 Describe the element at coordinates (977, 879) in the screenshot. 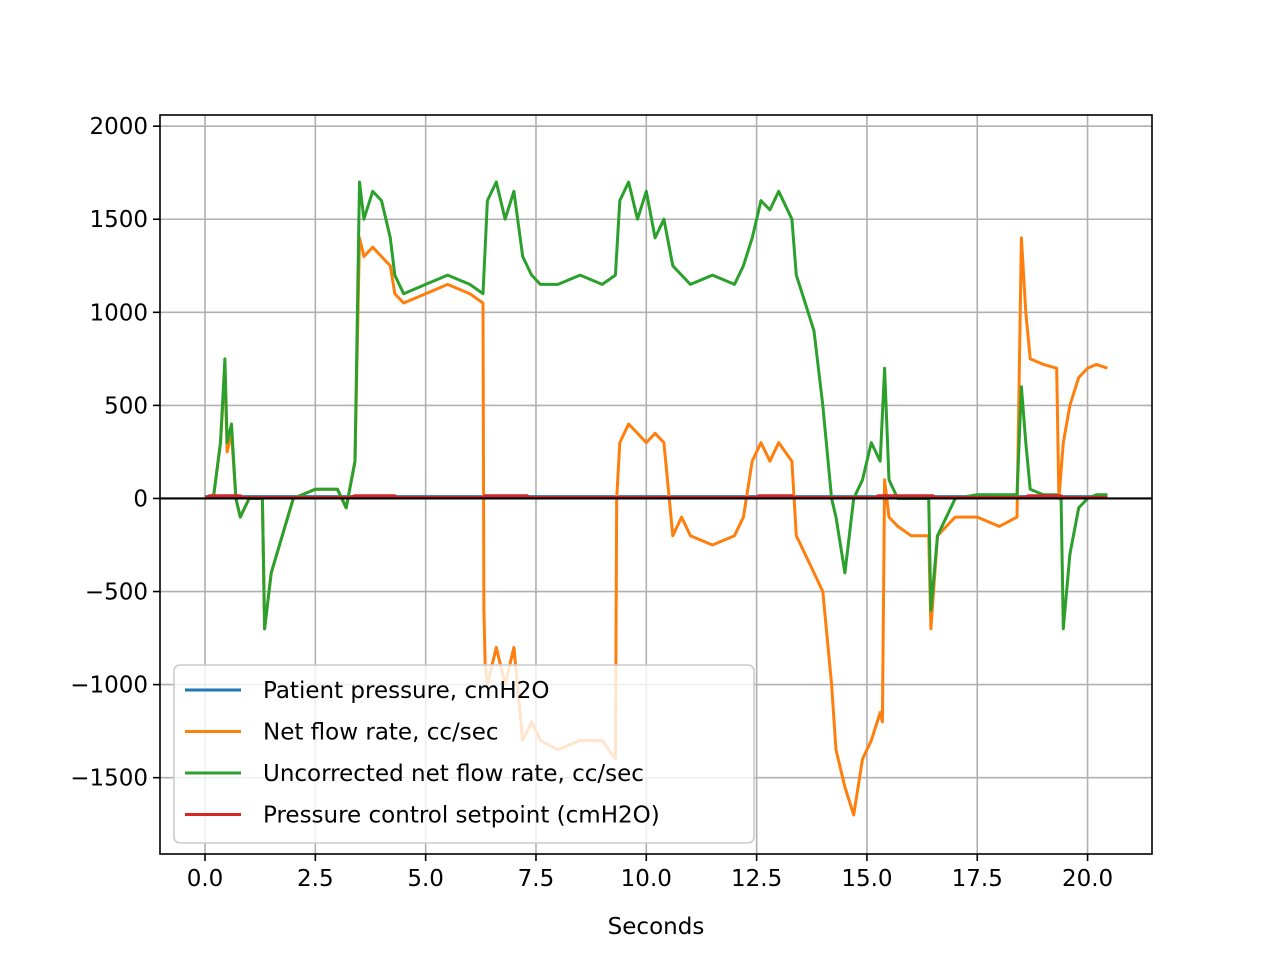

I see `x-tick-label: 17.5` at that location.